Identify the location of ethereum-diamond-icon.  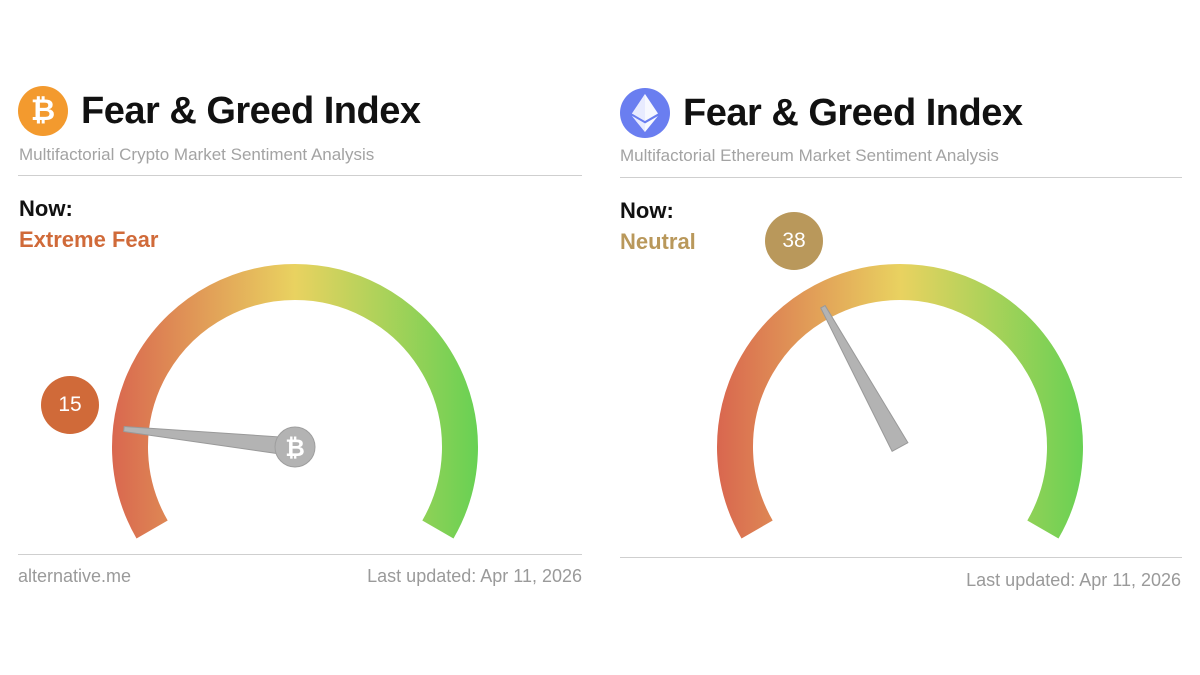
(645, 113).